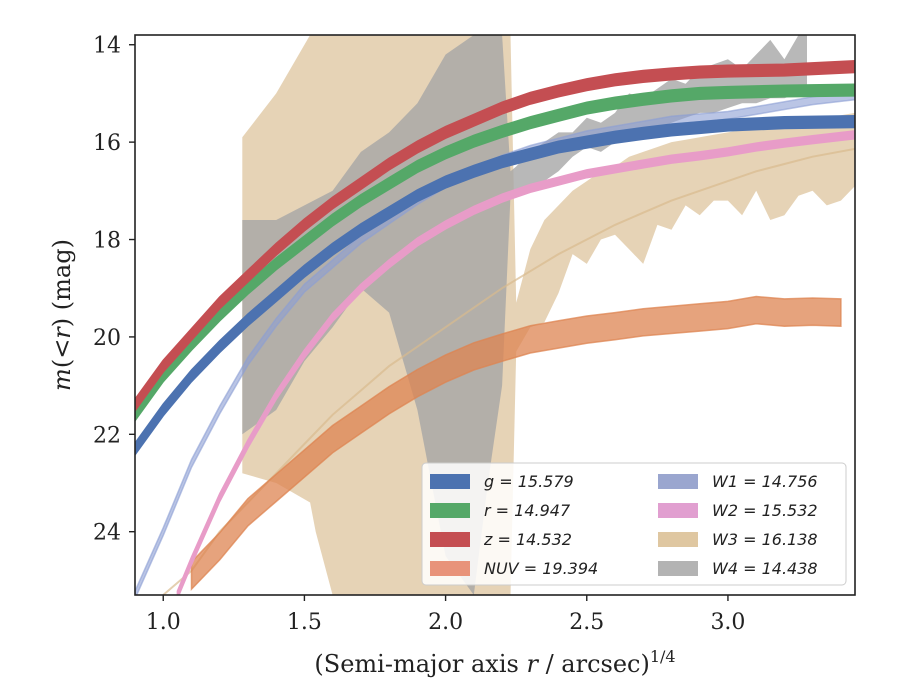 This screenshot has width=900, height=700. I want to click on x-axis: 1.0 1.5 2.0 2.5 3.0, so click(445, 615).